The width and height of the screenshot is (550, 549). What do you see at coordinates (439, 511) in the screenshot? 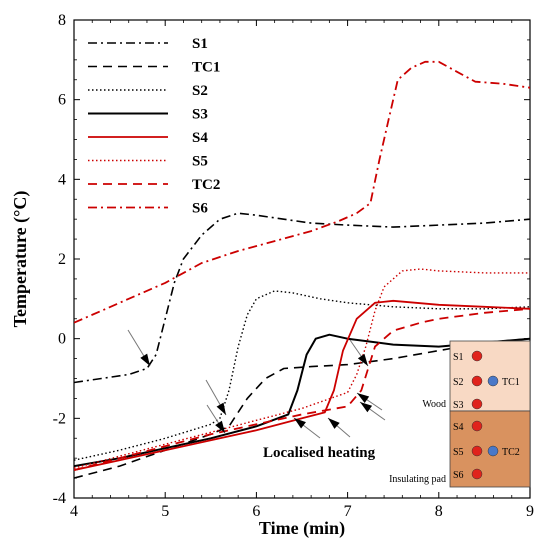
I see `x-tick-label: 8` at bounding box center [439, 511].